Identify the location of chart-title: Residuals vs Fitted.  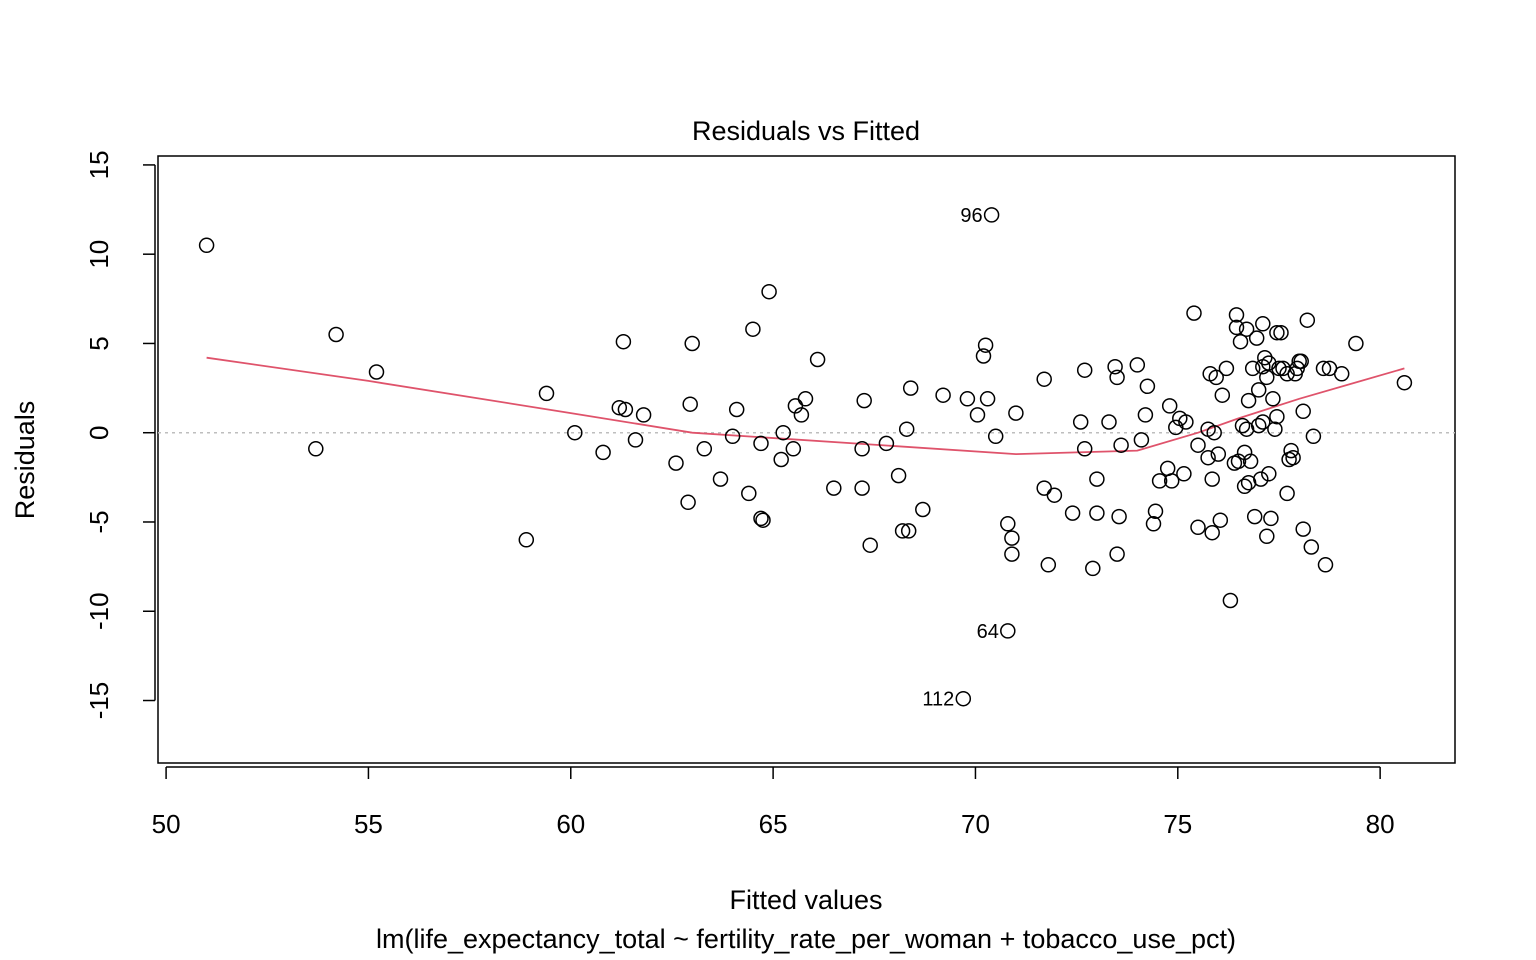
(806, 131).